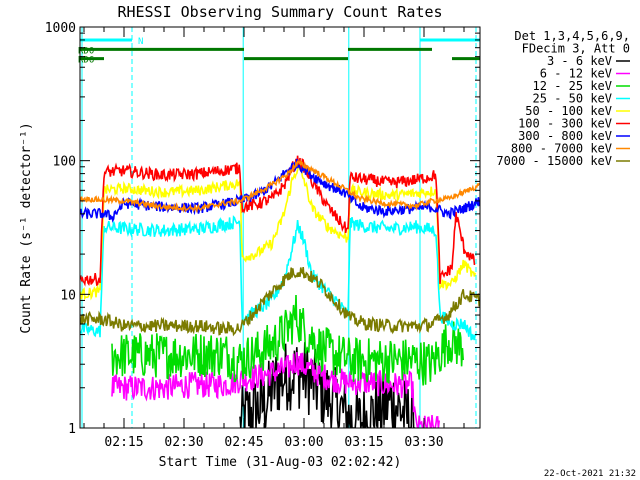  Describe the element at coordinates (590, 474) in the screenshot. I see `timestamp: 22-Oct-2021 21:32` at that location.